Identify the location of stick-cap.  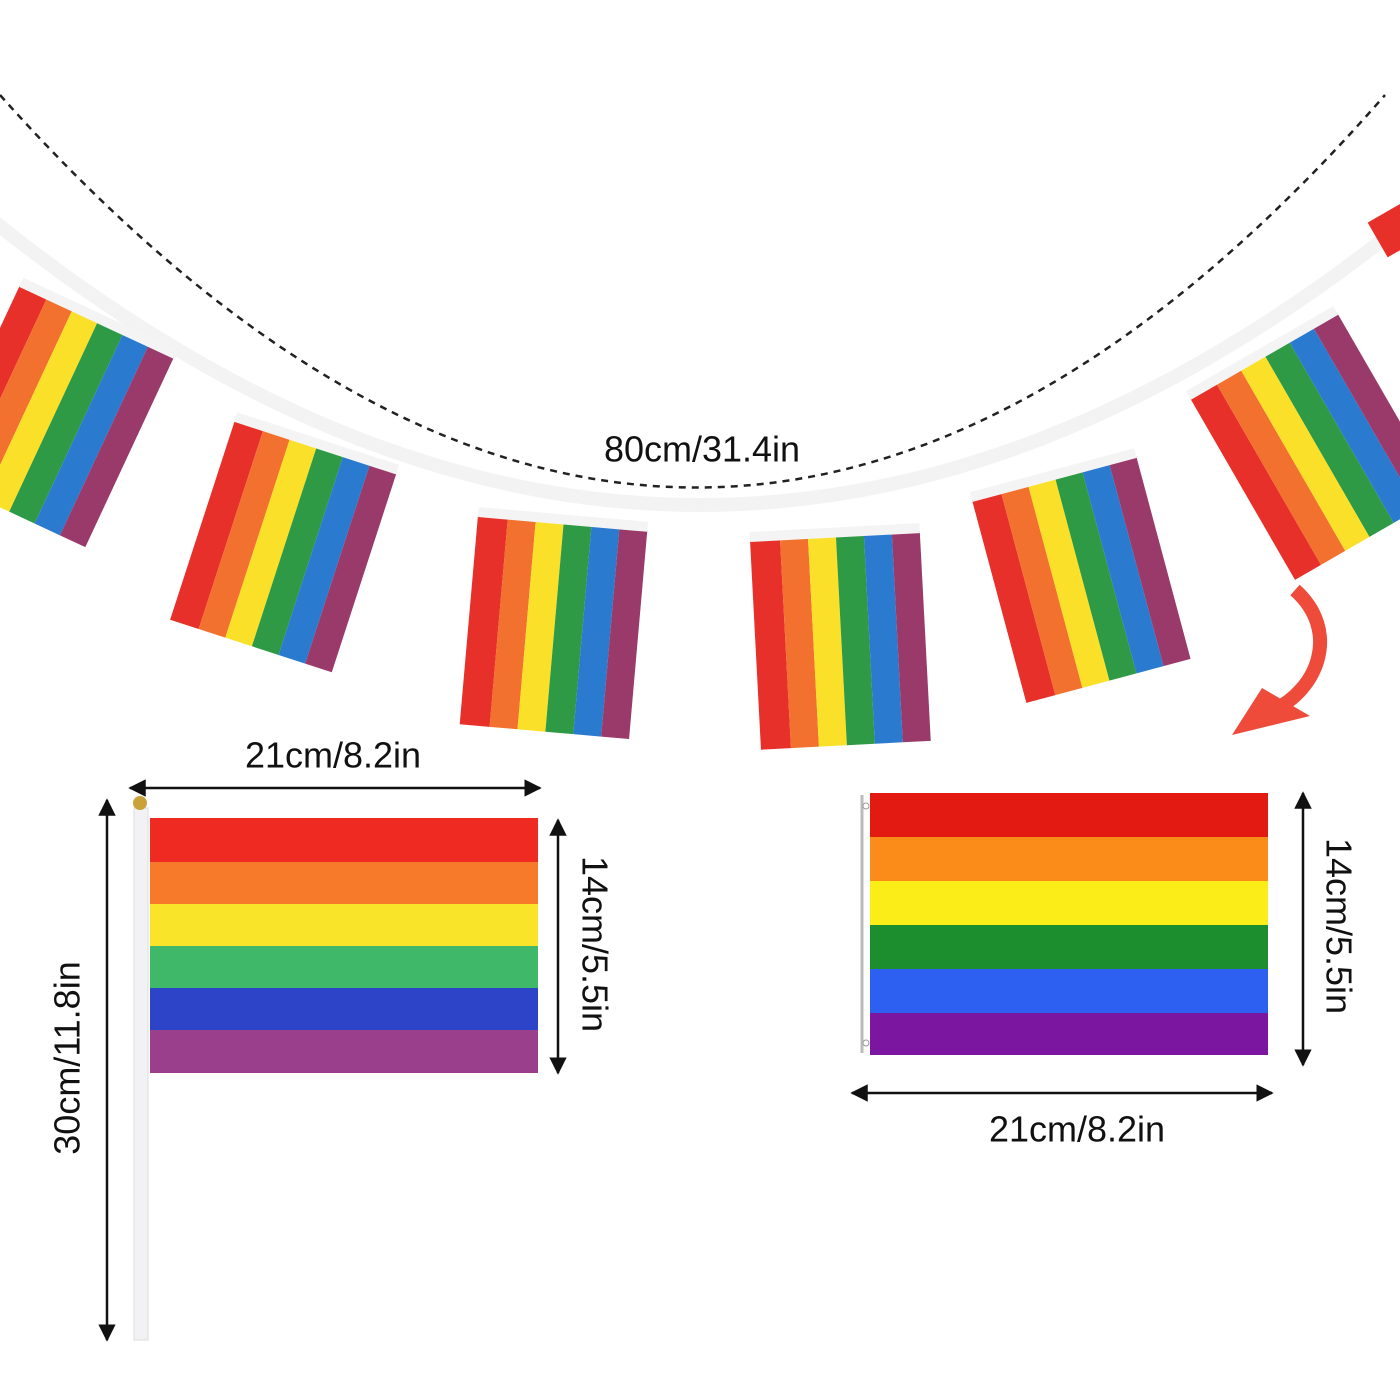
(140, 803).